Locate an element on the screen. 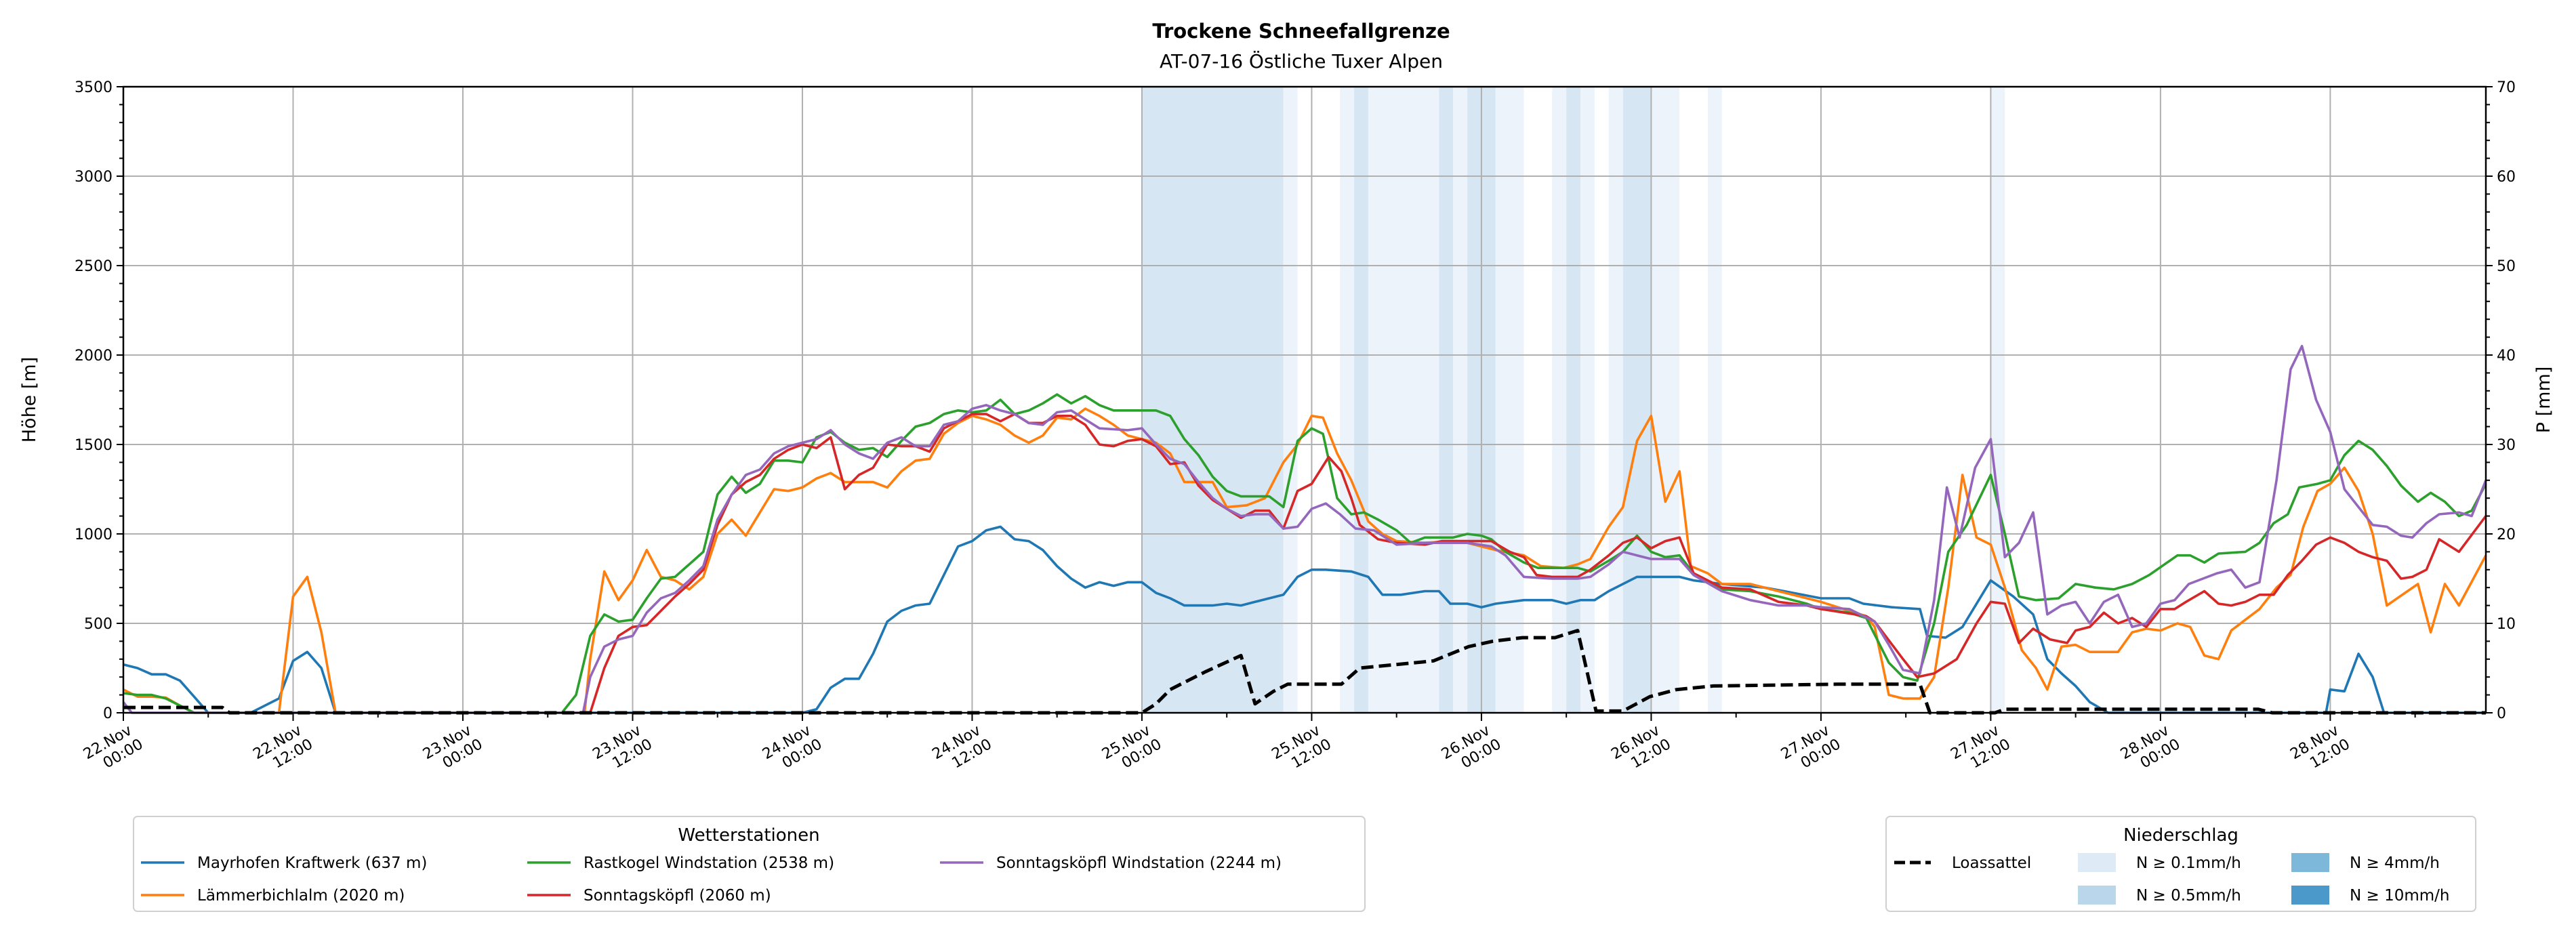 Image resolution: width=2576 pixels, height=933 pixels. series-line is located at coordinates (1305, 672).